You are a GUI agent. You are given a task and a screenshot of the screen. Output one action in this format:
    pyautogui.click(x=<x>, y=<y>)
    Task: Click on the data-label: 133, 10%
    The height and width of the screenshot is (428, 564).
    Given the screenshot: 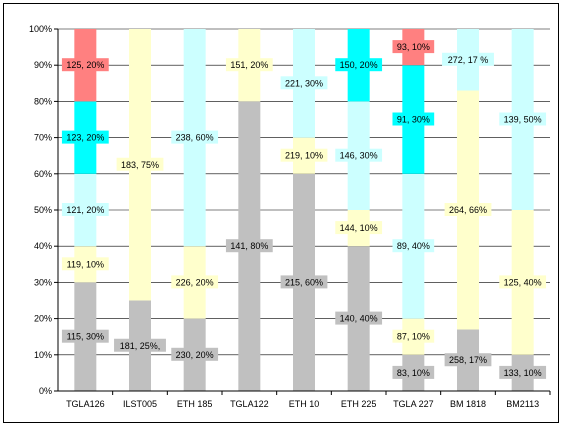 What is the action you would take?
    pyautogui.click(x=523, y=373)
    